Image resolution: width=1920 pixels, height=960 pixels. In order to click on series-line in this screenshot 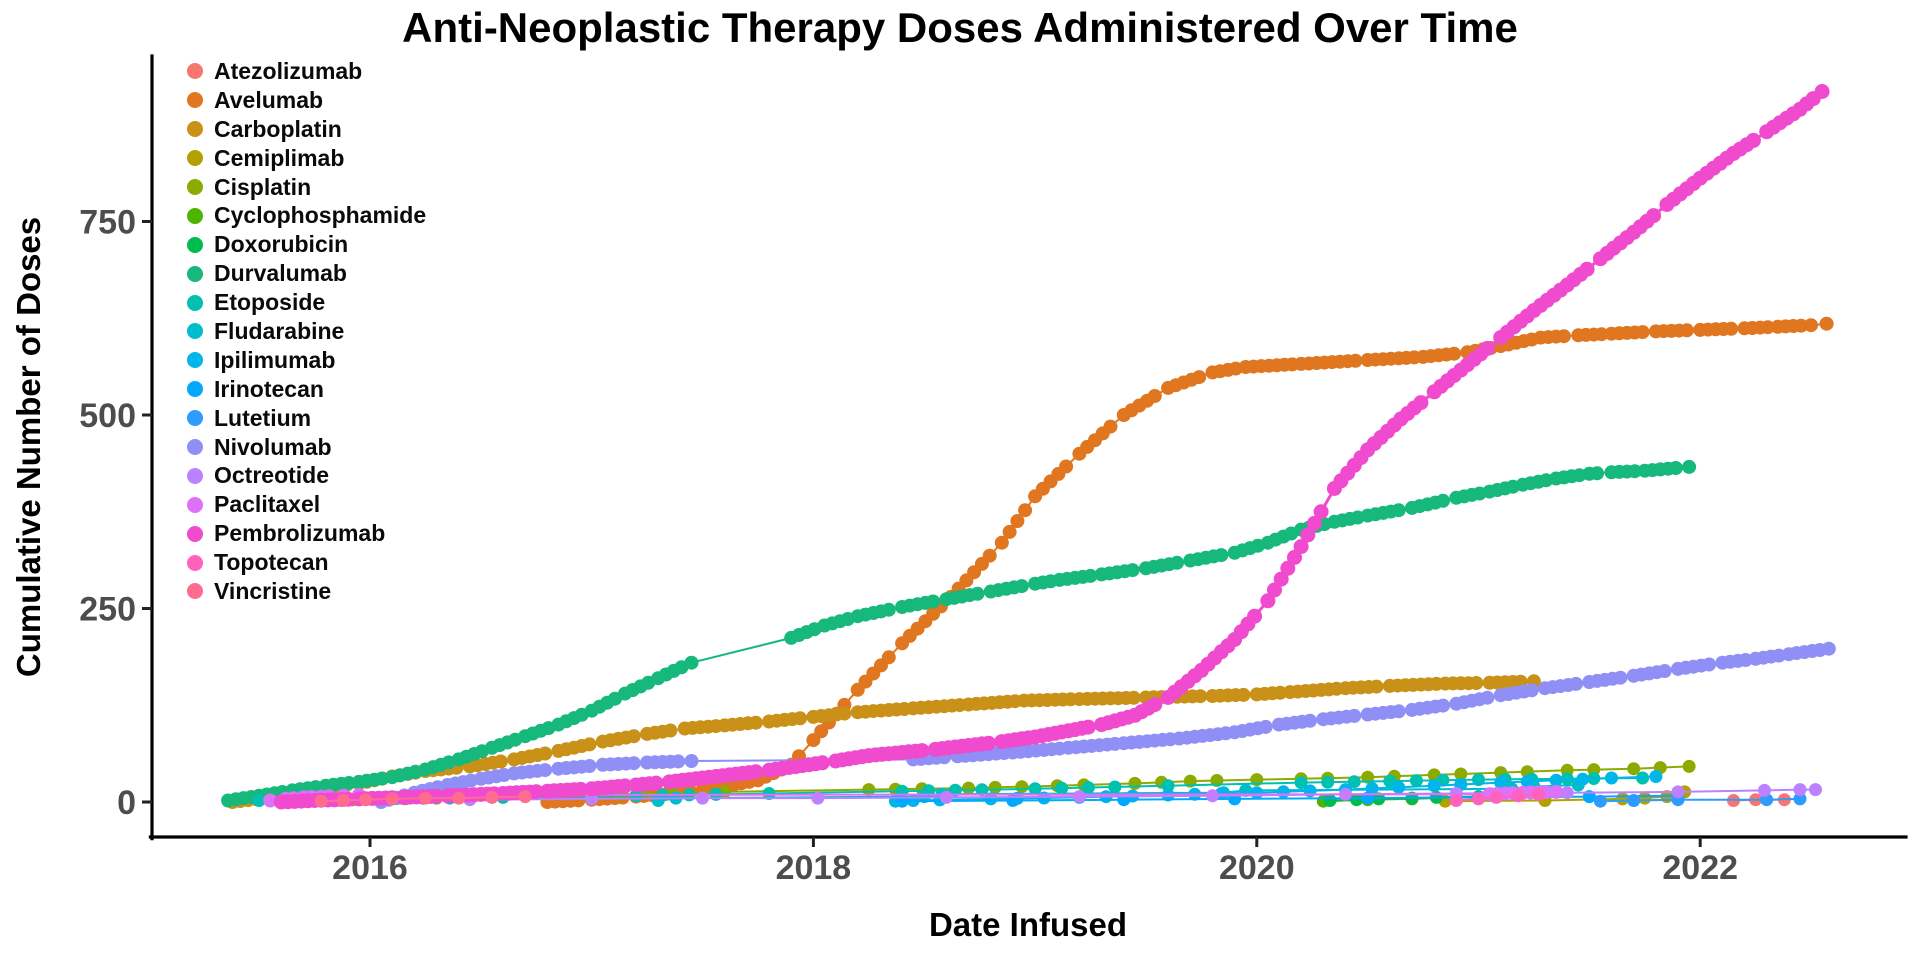, I will do `click(1275, 789)`.